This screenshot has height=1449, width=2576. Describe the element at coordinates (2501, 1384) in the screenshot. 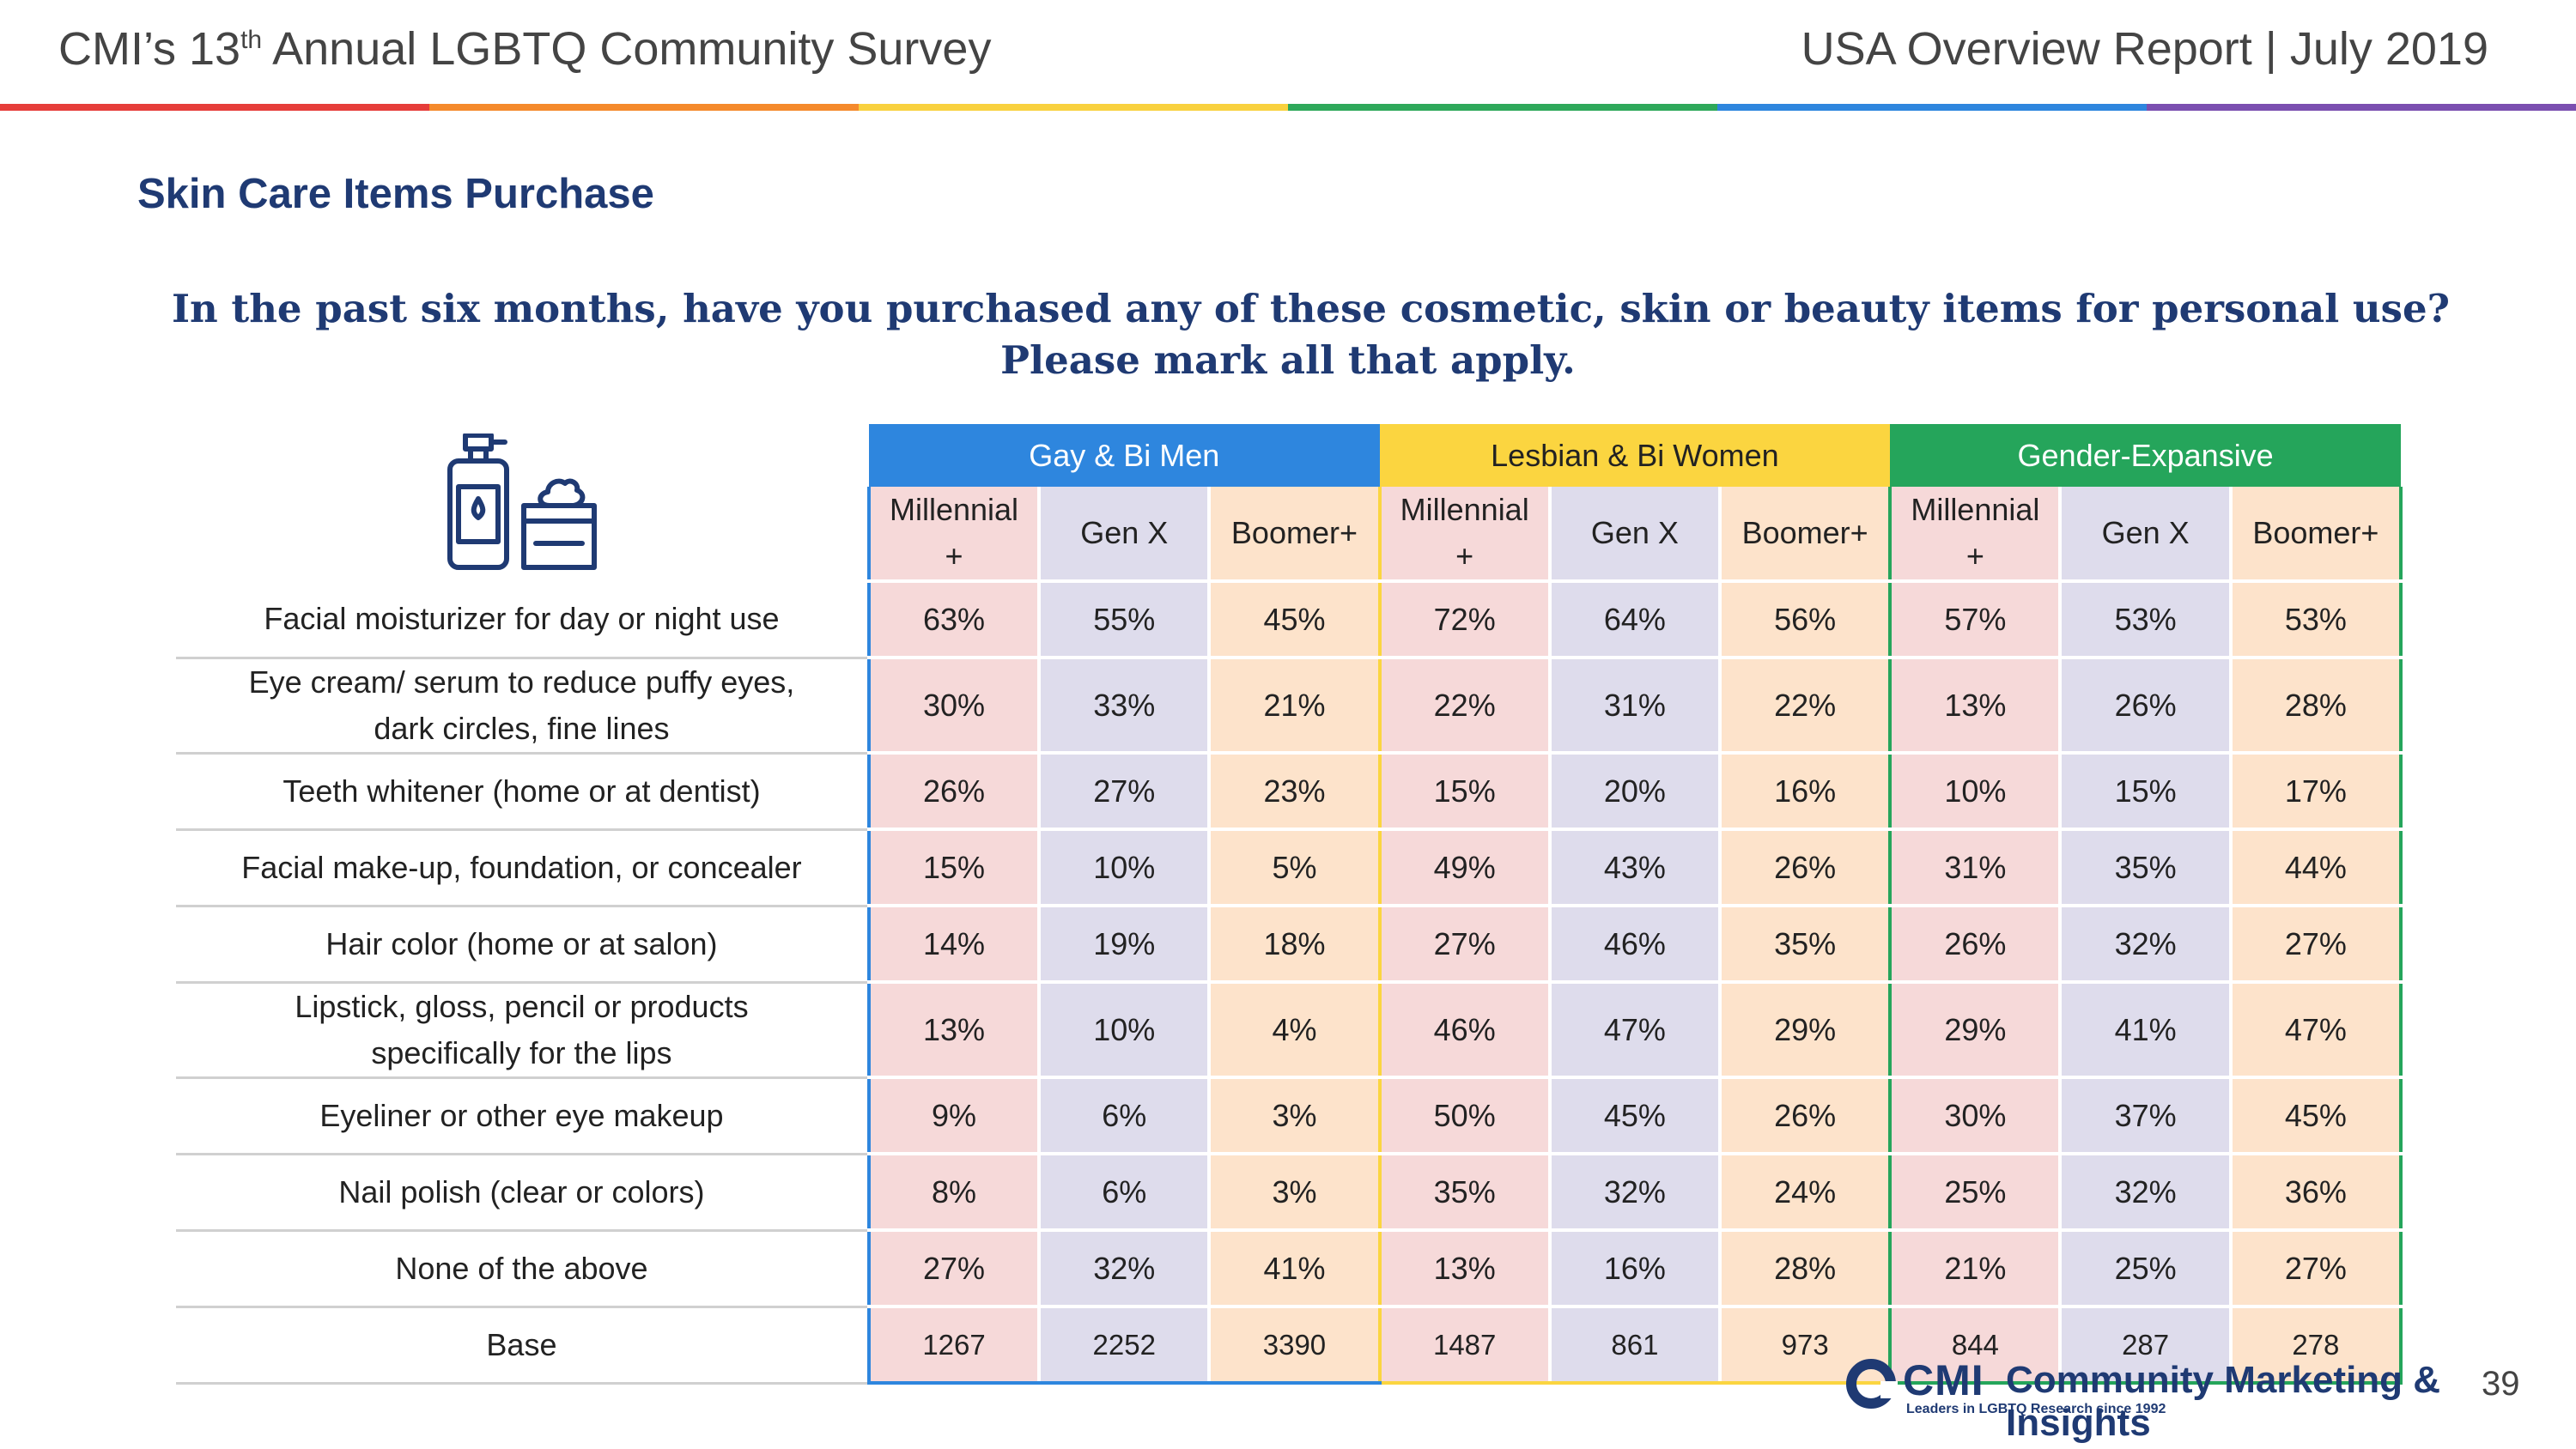

I see `page-number: 39` at that location.